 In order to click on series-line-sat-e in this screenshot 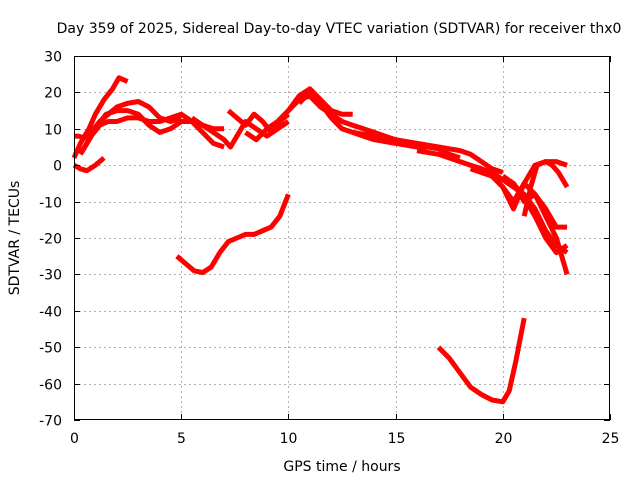, I will do `click(152, 131)`.